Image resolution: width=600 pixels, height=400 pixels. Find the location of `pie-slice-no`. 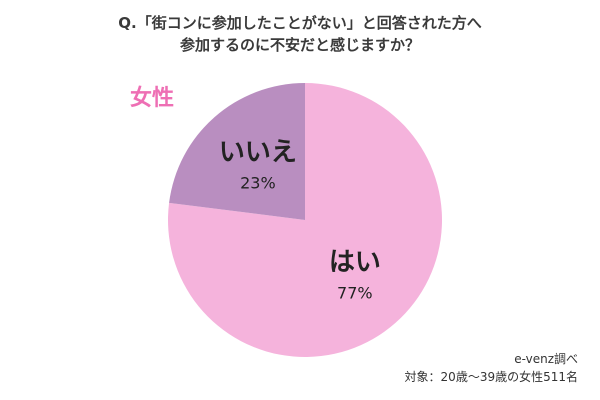

pie-slice-no is located at coordinates (237, 151).